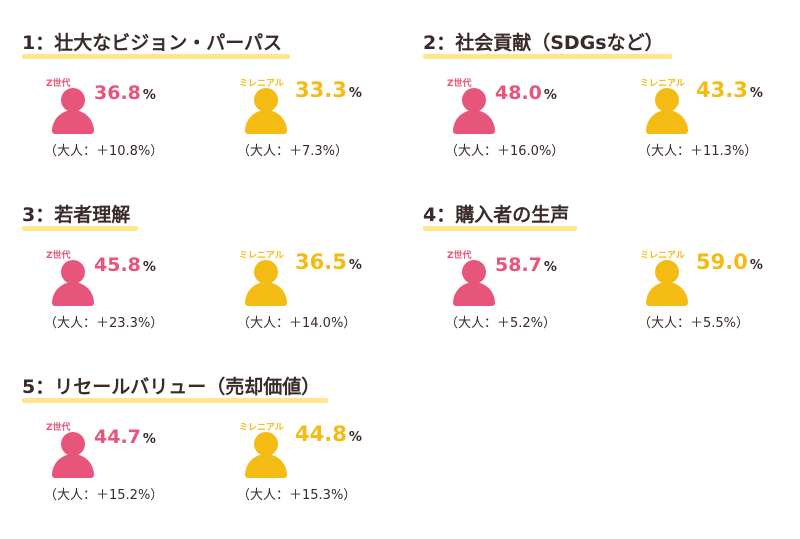 Image resolution: width=800 pixels, height=539 pixels. I want to click on millennial-stat: ミレニアル 36.5% （大人：＋14.0%）, so click(322, 291).